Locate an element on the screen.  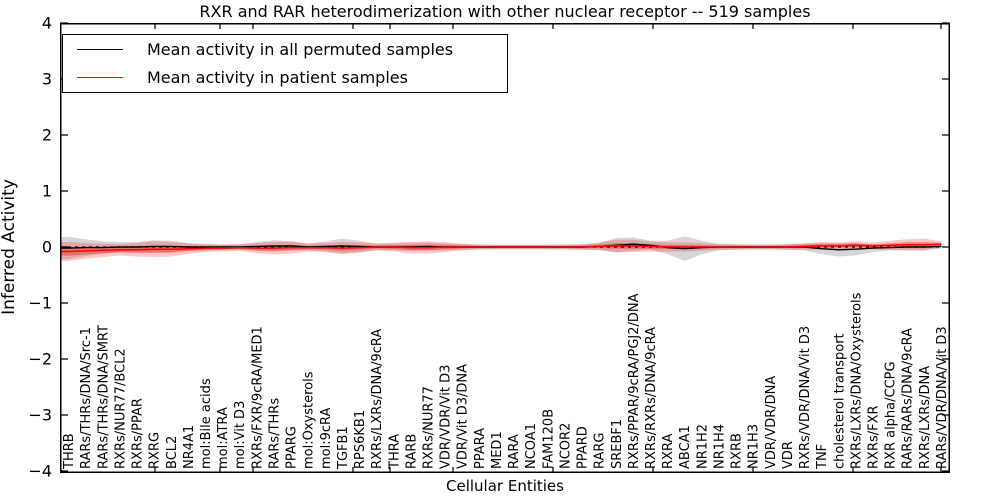
x-category-label: NCOA1 is located at coordinates (531, 446).